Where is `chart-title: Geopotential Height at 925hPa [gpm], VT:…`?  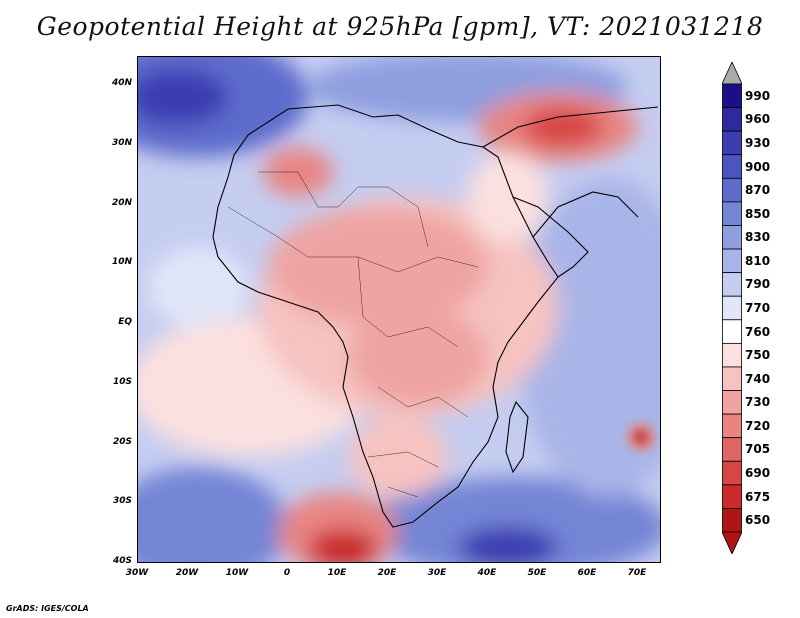
chart-title: Geopotential Height at 925hPa [gpm], VT:… is located at coordinates (400, 26).